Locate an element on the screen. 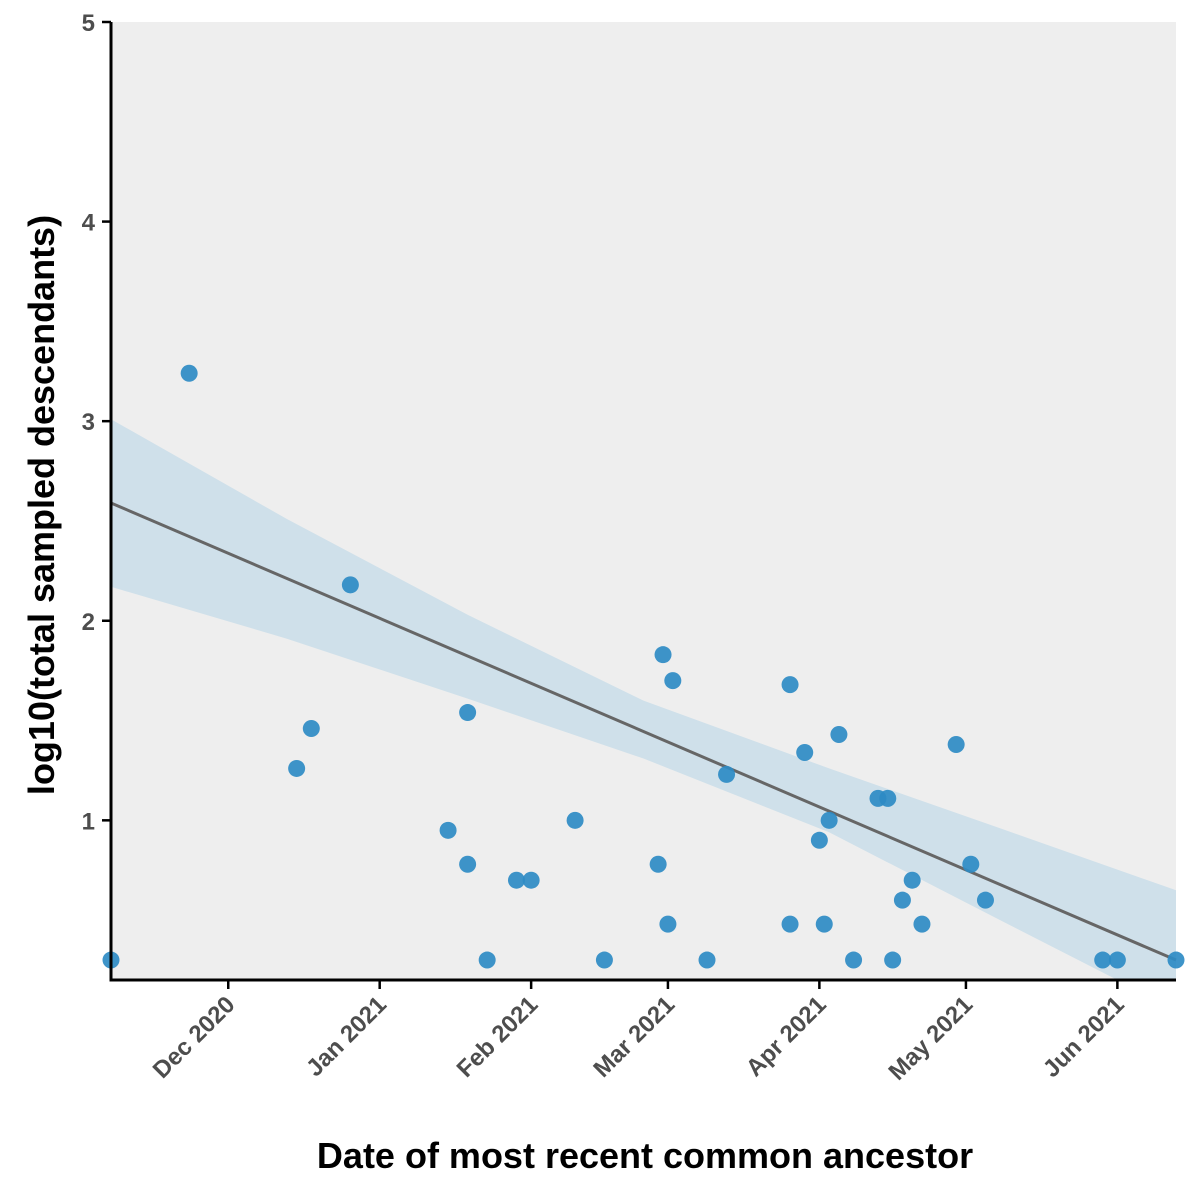 The height and width of the screenshot is (1200, 1200). x-tick-label: Jan 2021 is located at coordinates (346, 1036).